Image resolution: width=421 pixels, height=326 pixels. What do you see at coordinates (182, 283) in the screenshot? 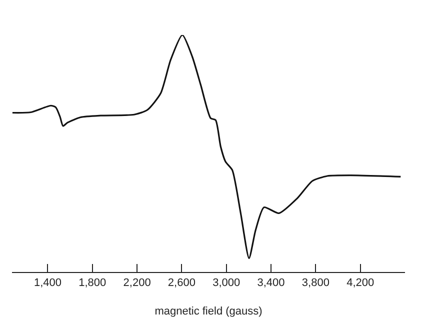
I see `x-tick-label: 2,600` at bounding box center [182, 283].